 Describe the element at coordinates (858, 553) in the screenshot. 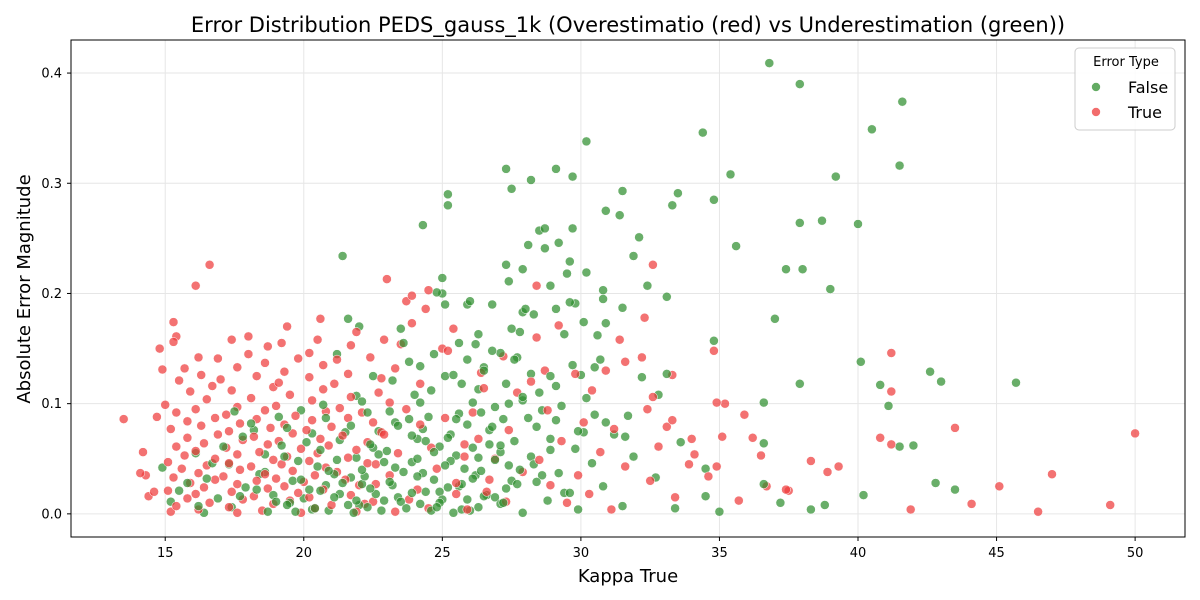

I see `x-tick-label: 40` at that location.